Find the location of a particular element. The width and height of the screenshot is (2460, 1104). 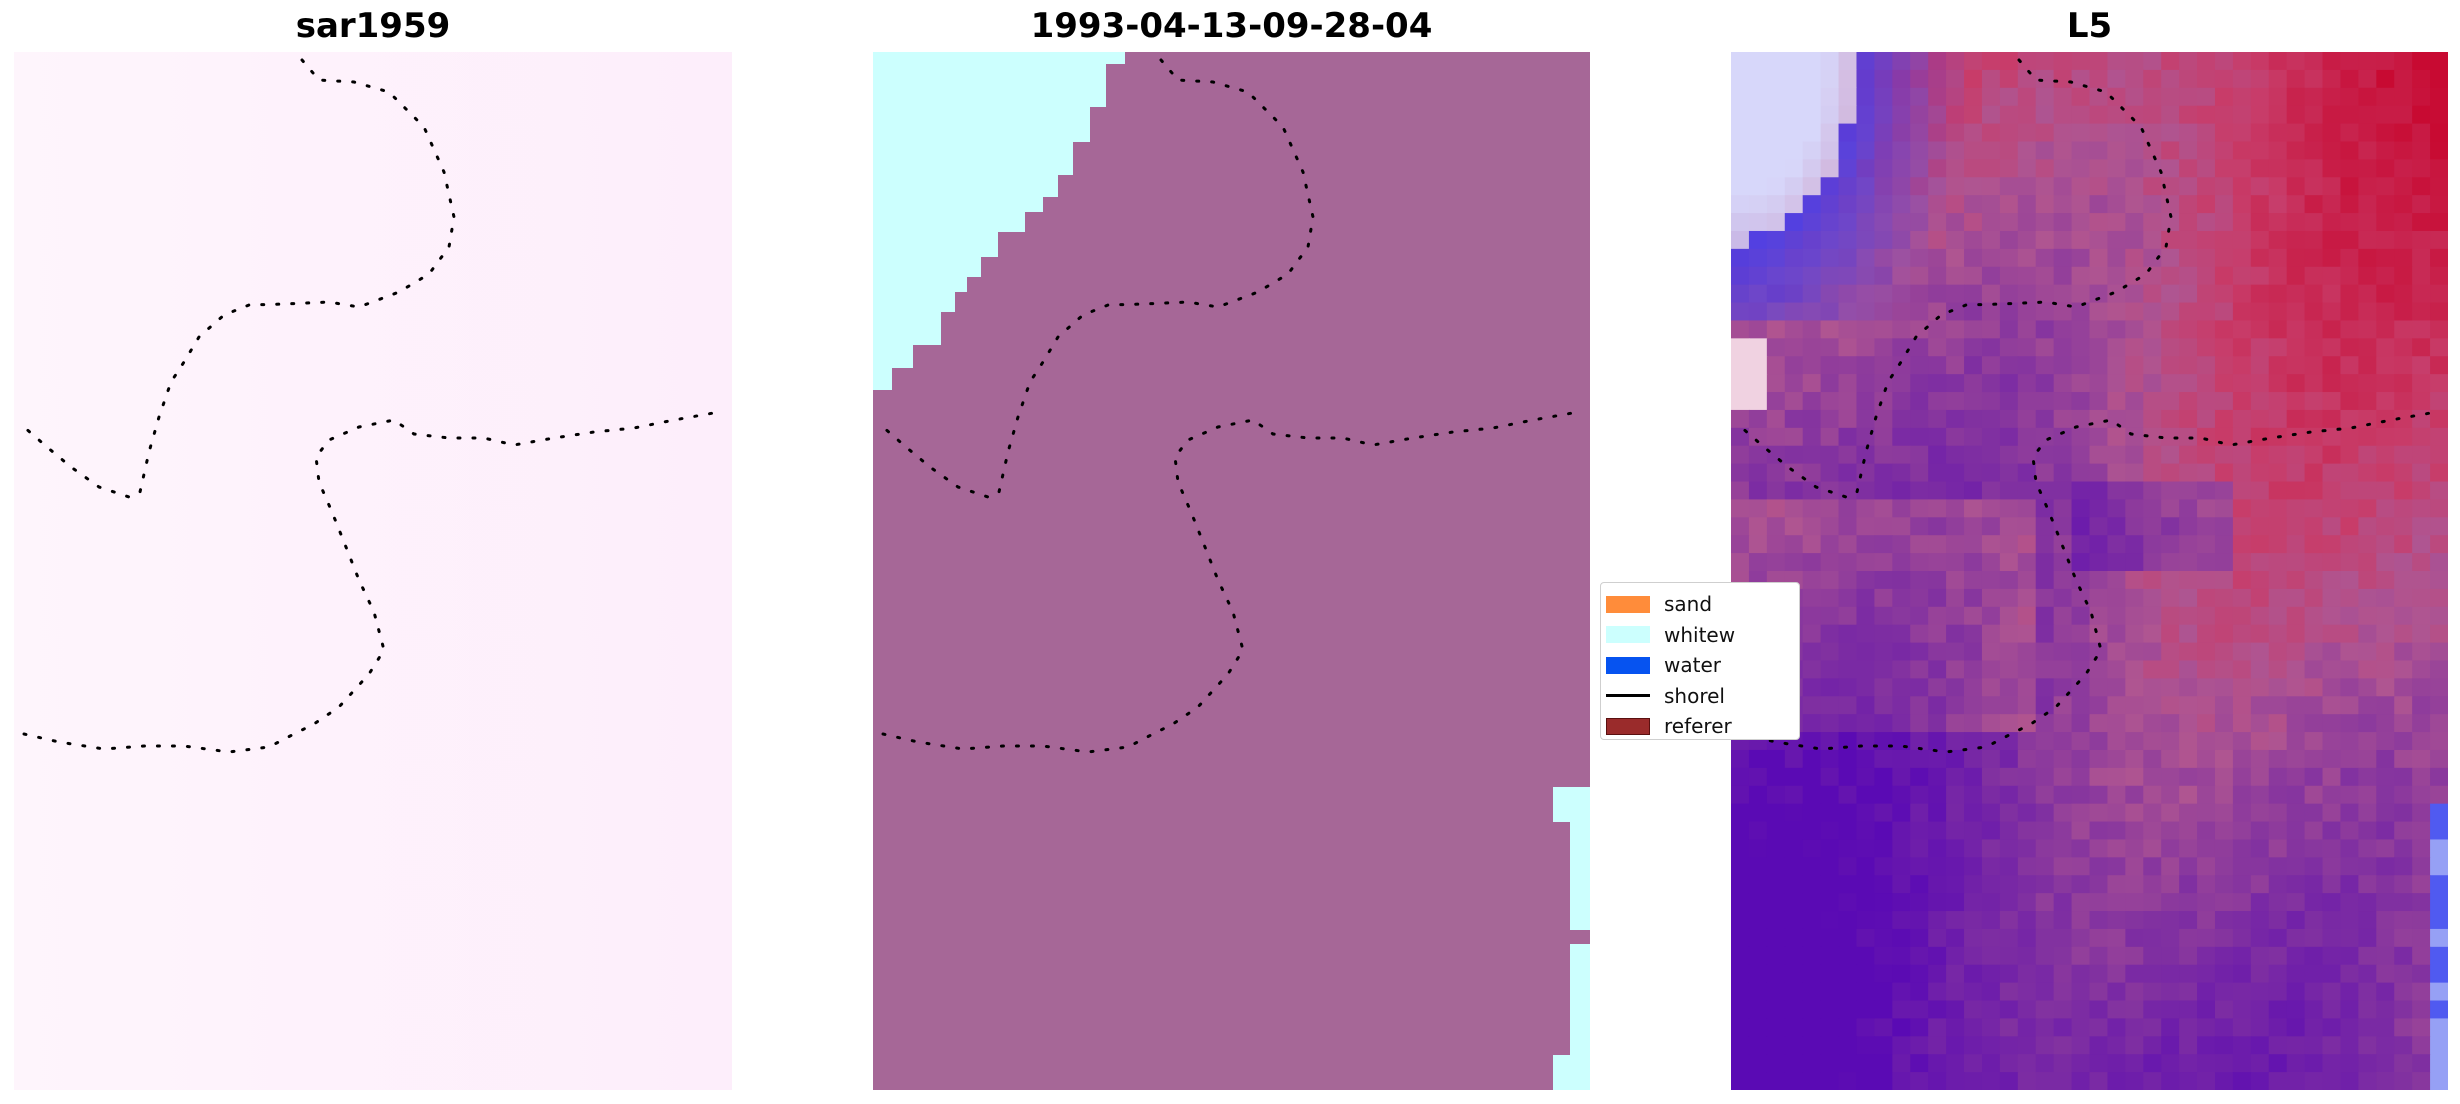

shoreline-line-swatch is located at coordinates (1628, 696).